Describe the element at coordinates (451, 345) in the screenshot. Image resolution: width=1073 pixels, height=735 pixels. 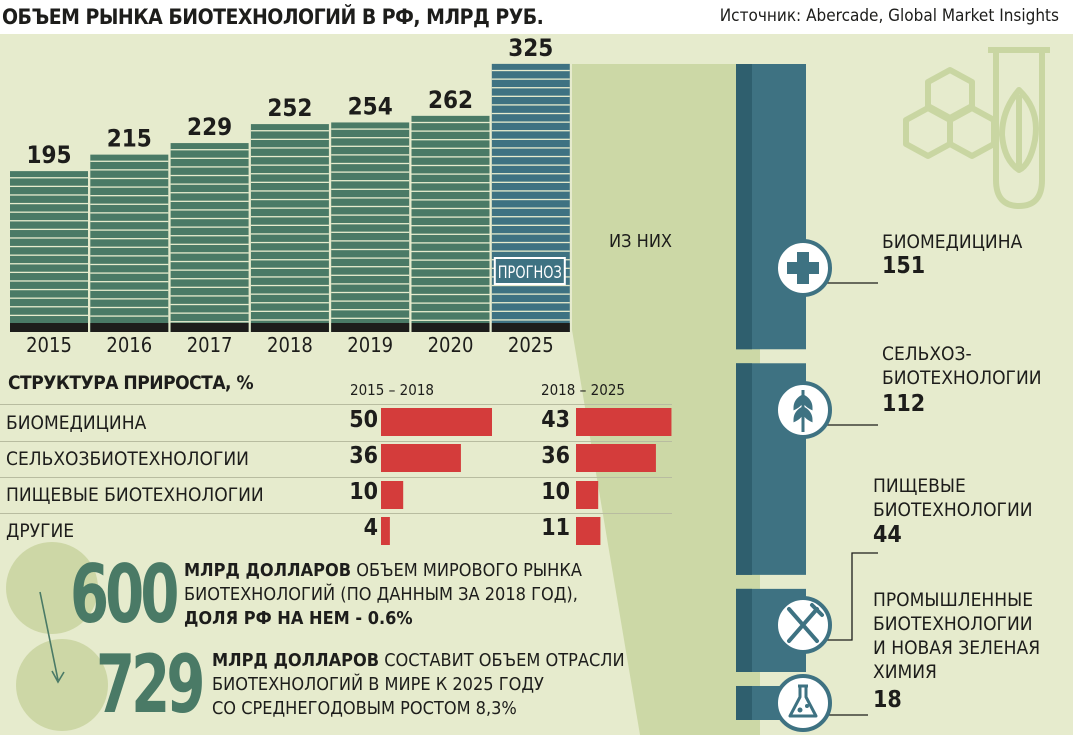
I see `tick-label: 2020` at that location.